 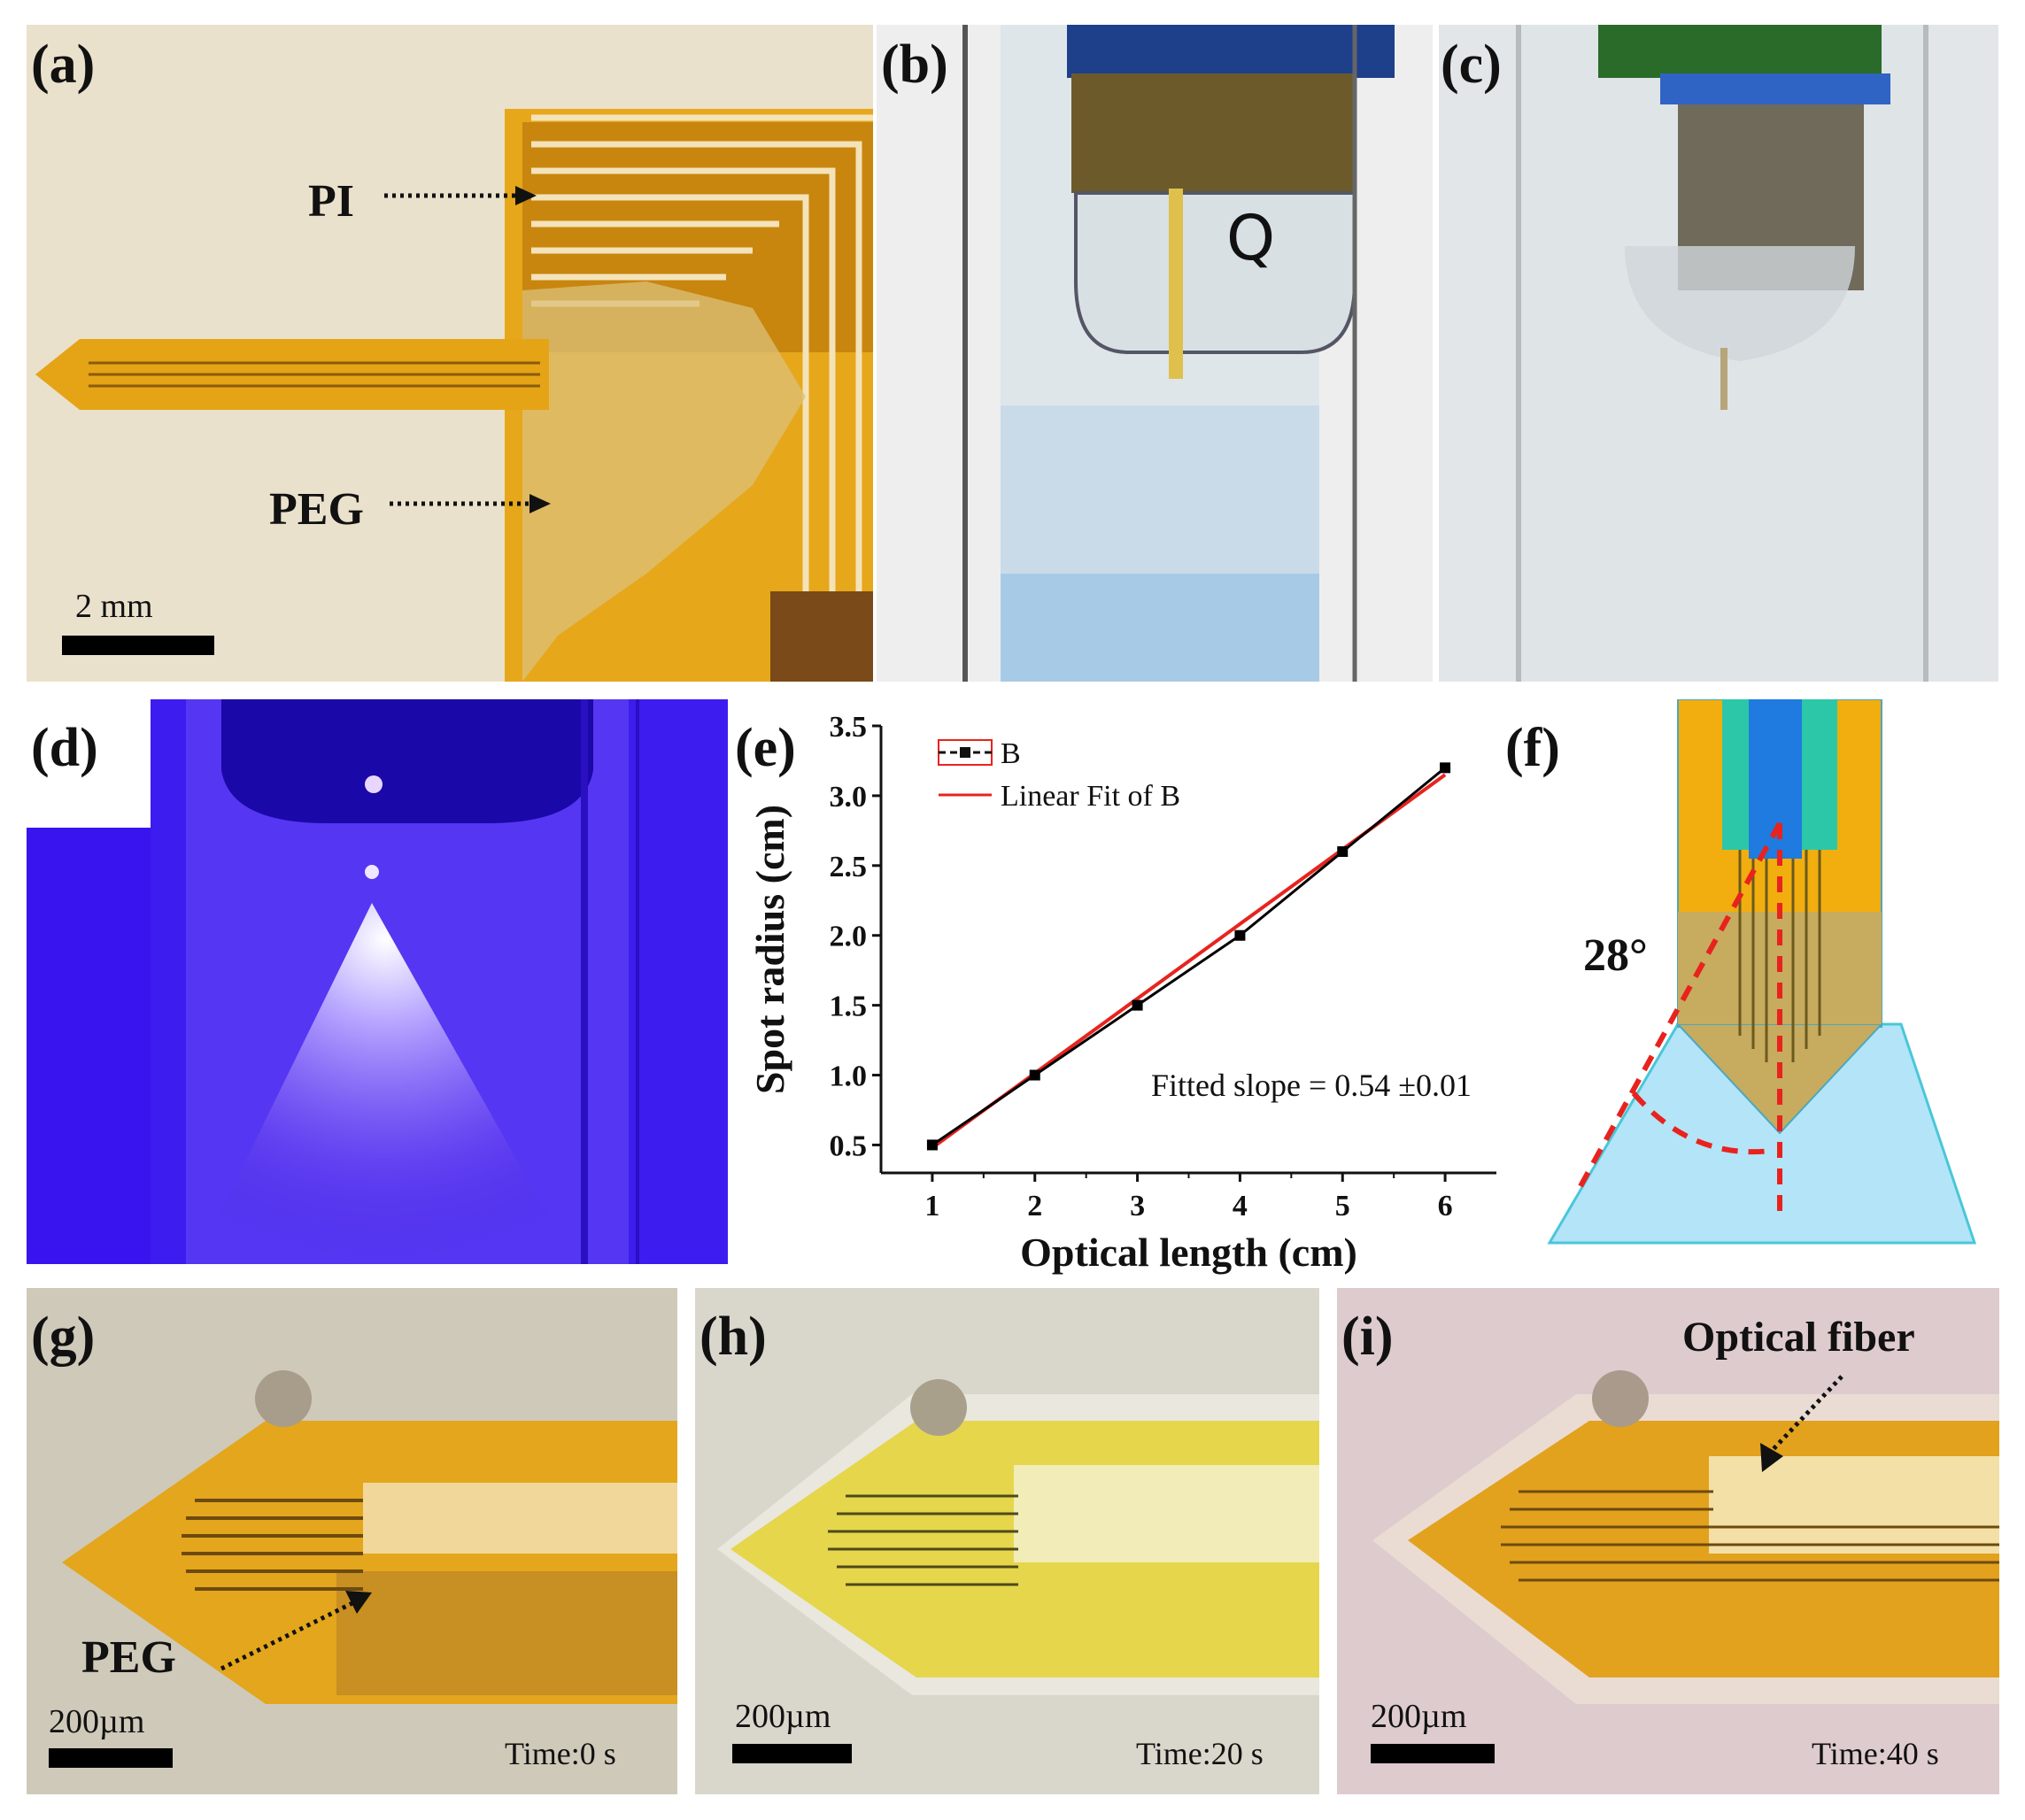 What do you see at coordinates (1240, 1206) in the screenshot?
I see `x-tick-label: 4` at bounding box center [1240, 1206].